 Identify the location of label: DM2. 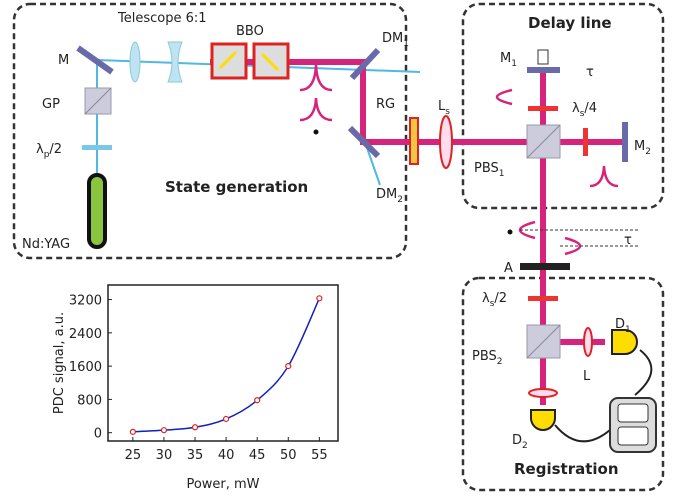
(389, 196).